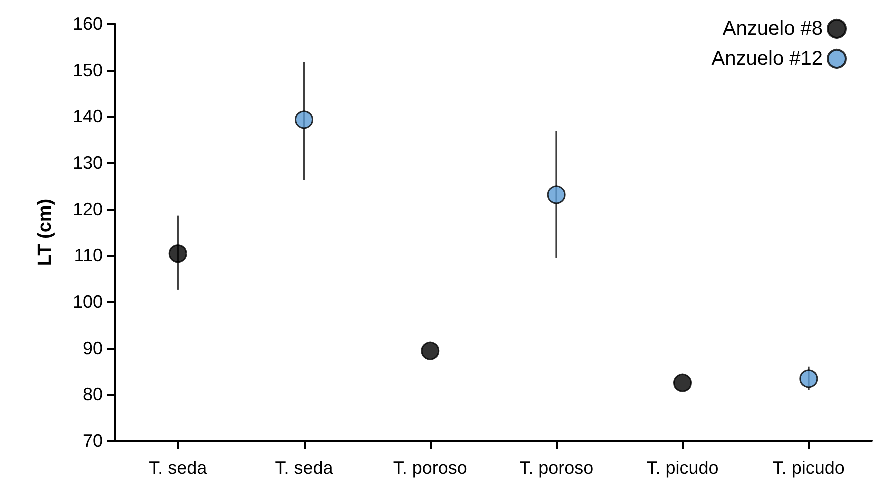 The width and height of the screenshot is (892, 491). Describe the element at coordinates (87, 163) in the screenshot. I see `y-tick-label: 130` at that location.